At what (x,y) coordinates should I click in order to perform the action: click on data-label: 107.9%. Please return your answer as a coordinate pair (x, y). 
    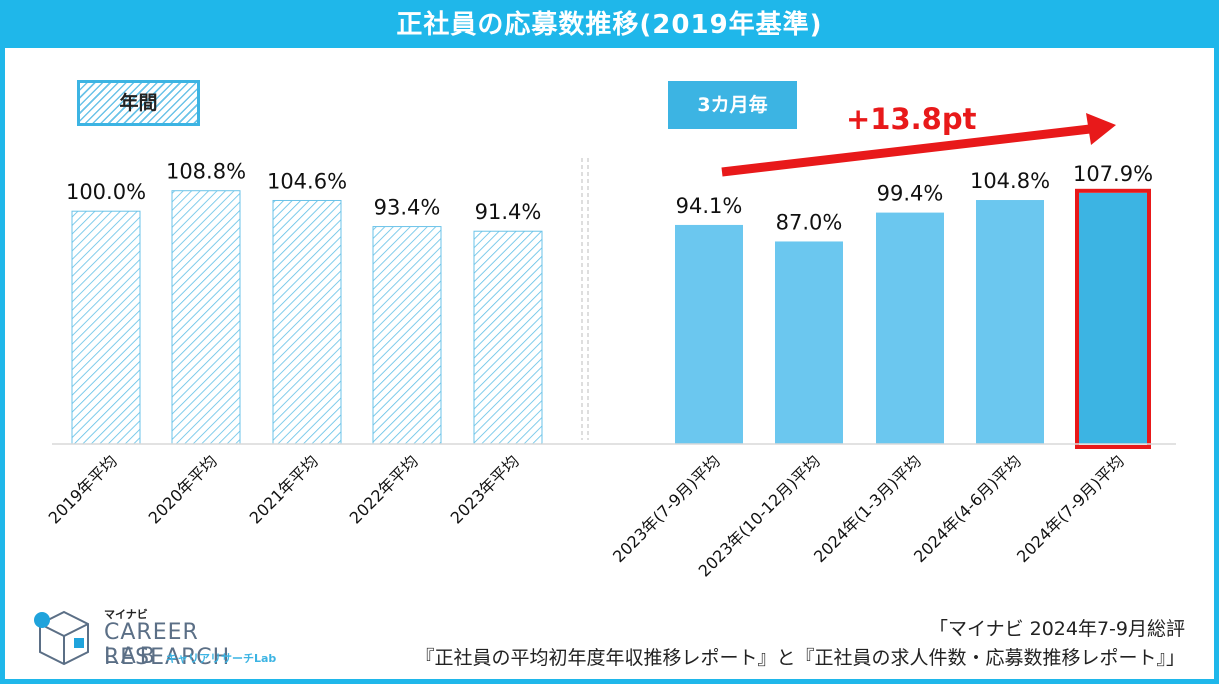
    Looking at the image, I should click on (1113, 174).